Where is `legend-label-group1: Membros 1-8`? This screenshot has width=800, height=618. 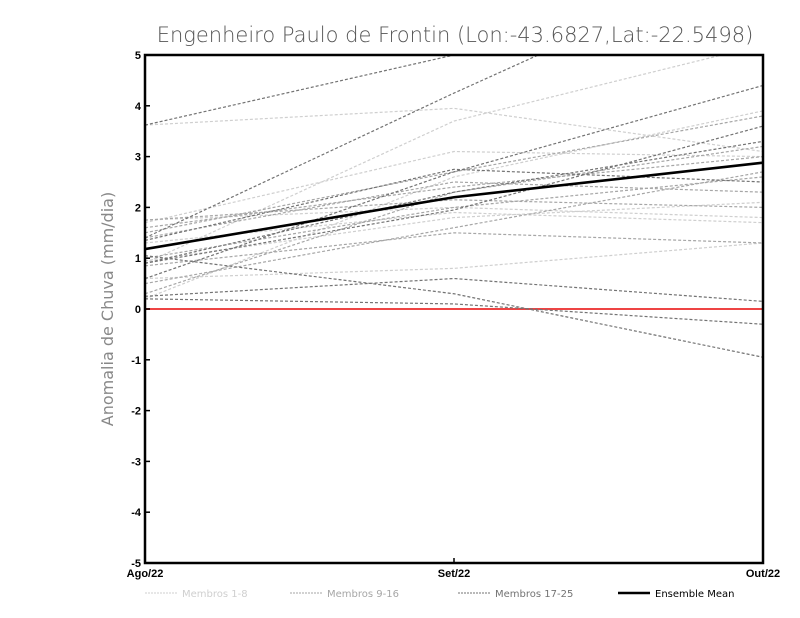 legend-label-group1: Membros 1-8 is located at coordinates (215, 594).